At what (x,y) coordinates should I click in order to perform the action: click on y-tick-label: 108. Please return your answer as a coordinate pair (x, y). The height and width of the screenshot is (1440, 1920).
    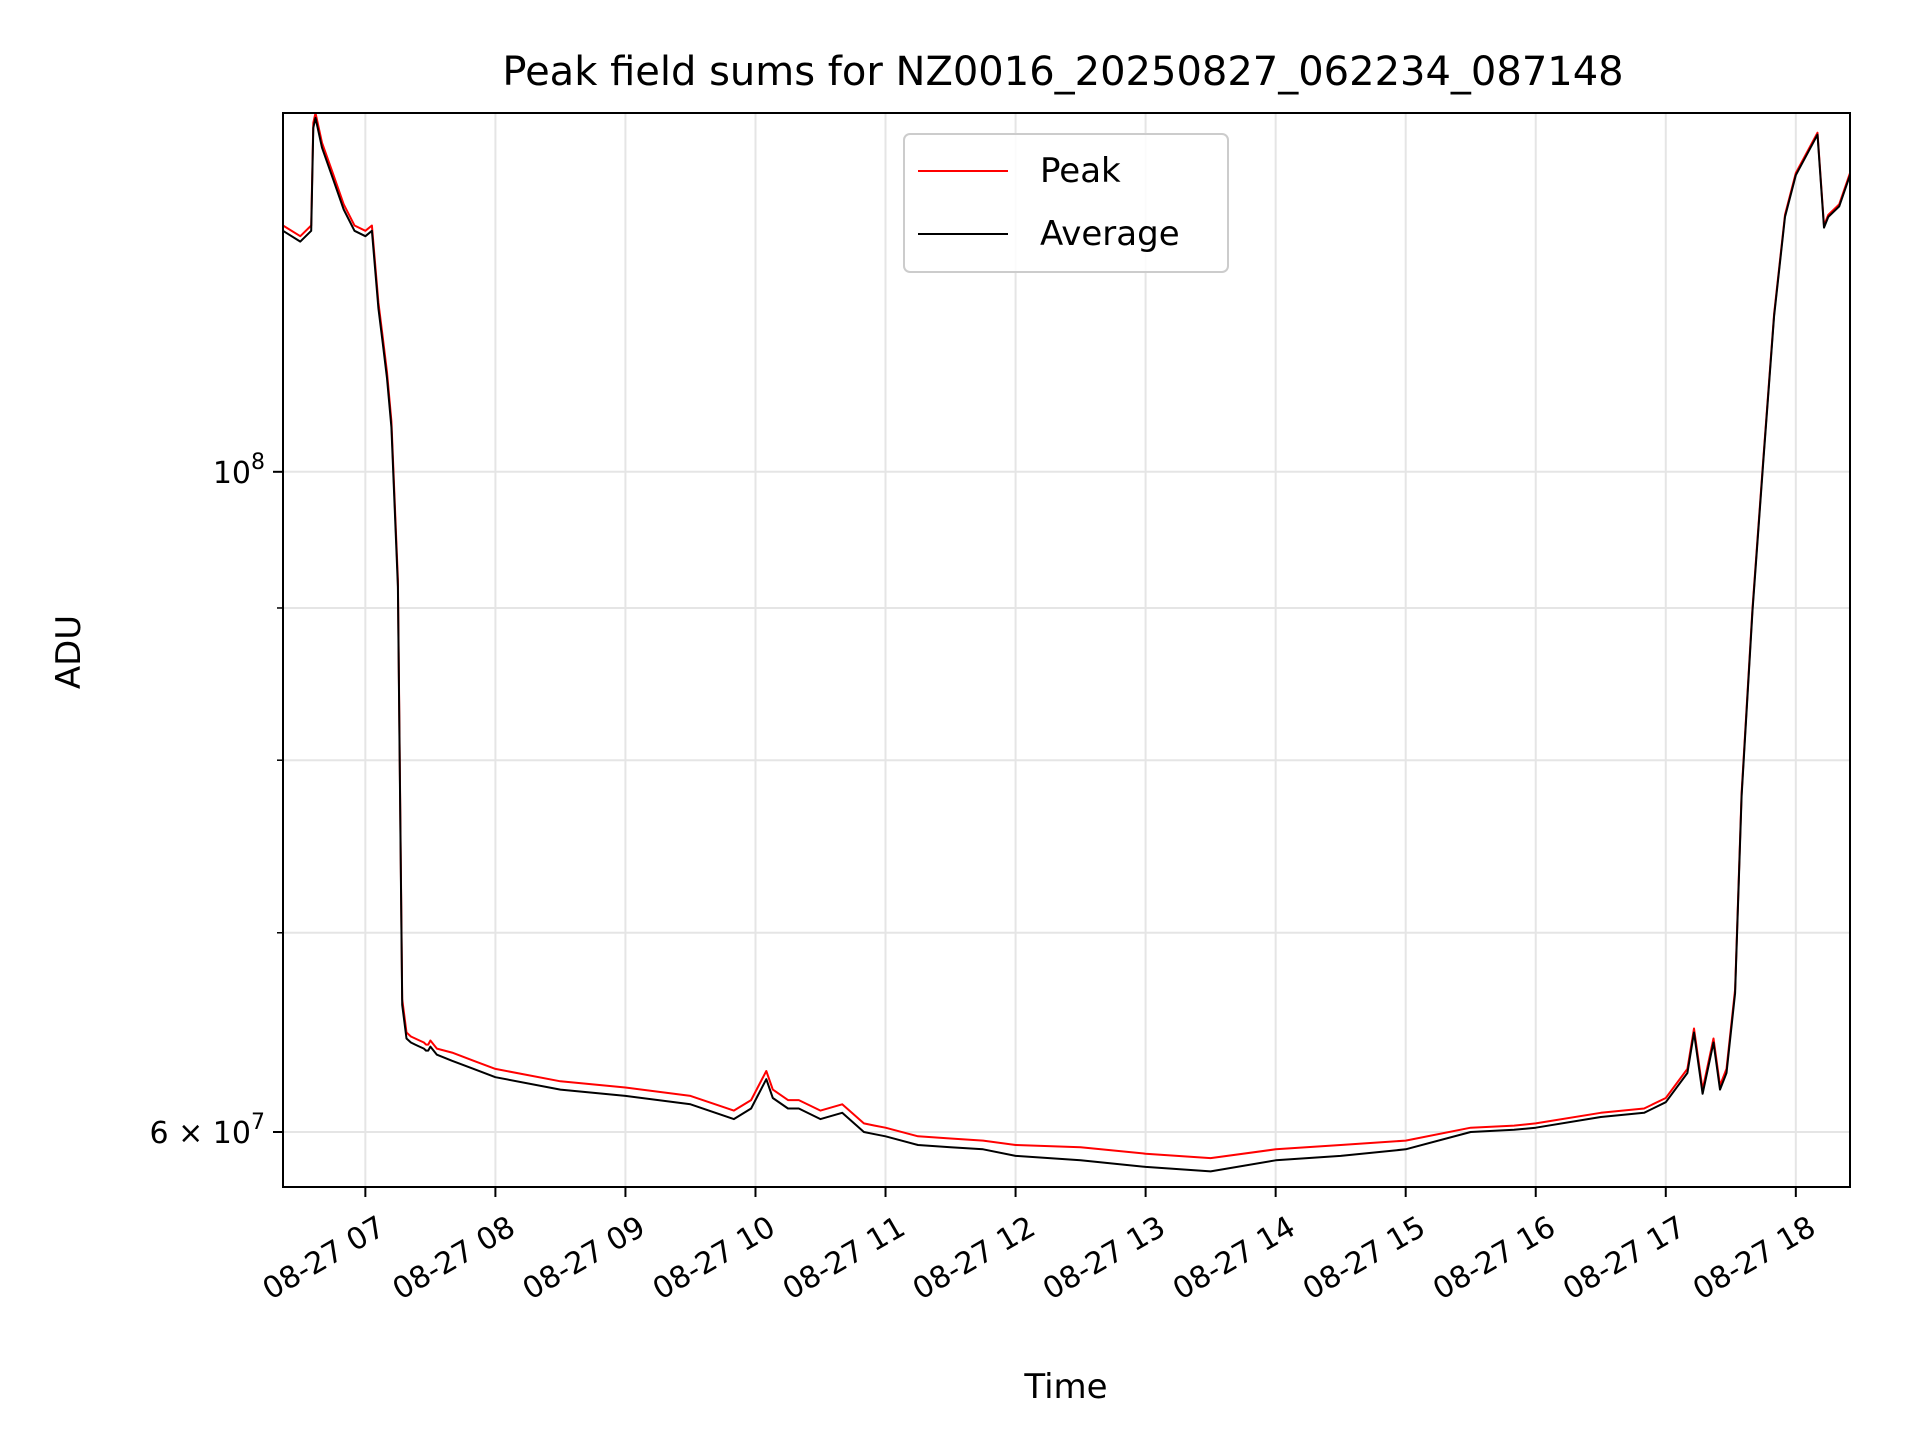
    Looking at the image, I should click on (239, 470).